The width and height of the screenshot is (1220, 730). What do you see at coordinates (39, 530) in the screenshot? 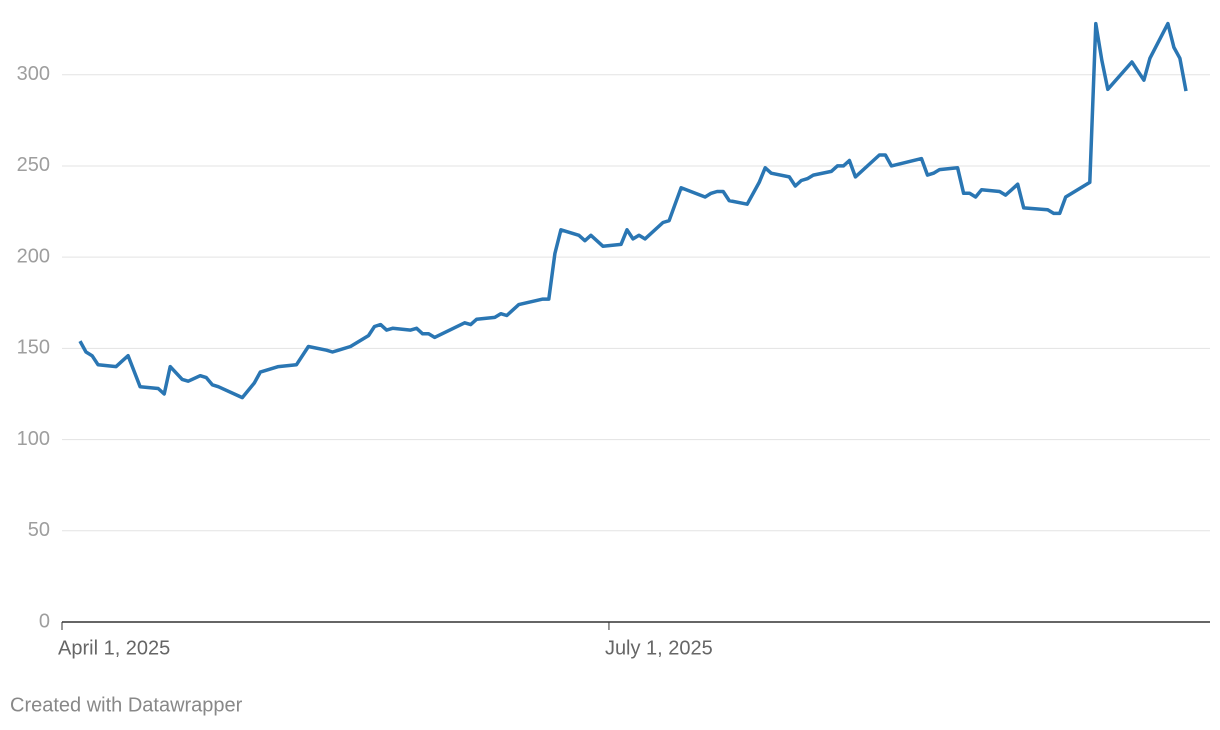
I see `y-tick-label: 50` at bounding box center [39, 530].